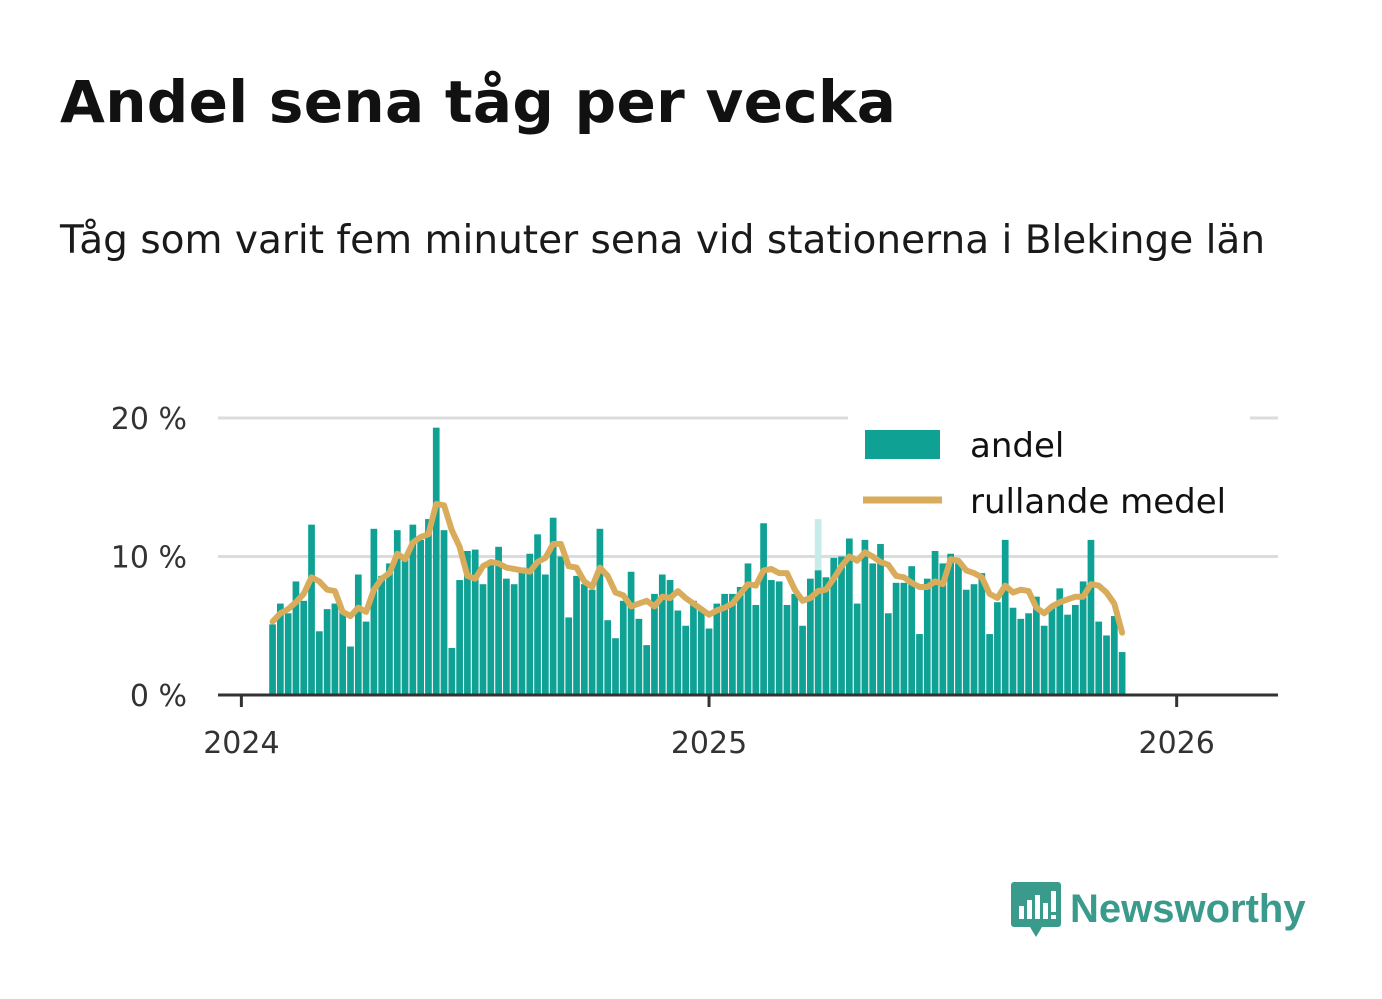  Describe the element at coordinates (709, 743) in the screenshot. I see `x-tick-label: 2025` at that location.